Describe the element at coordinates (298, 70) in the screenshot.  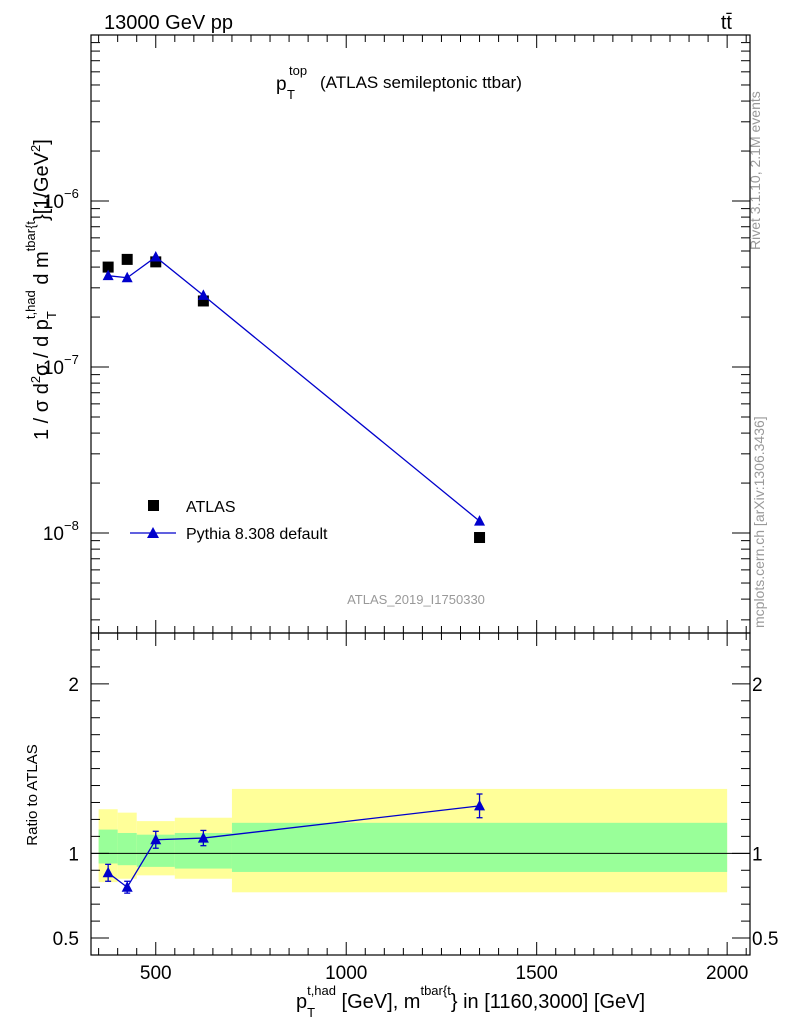
I see `svg-text: top` at that location.